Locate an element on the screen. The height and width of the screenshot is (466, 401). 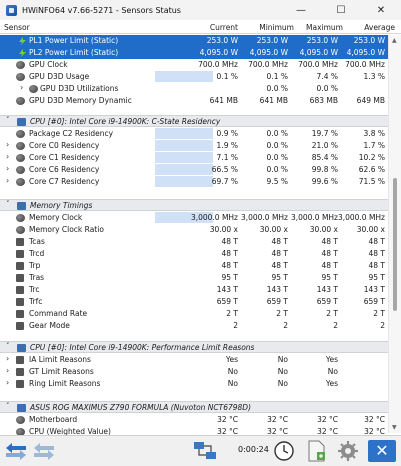
value-average: 1.7 % is located at coordinates (374, 145).